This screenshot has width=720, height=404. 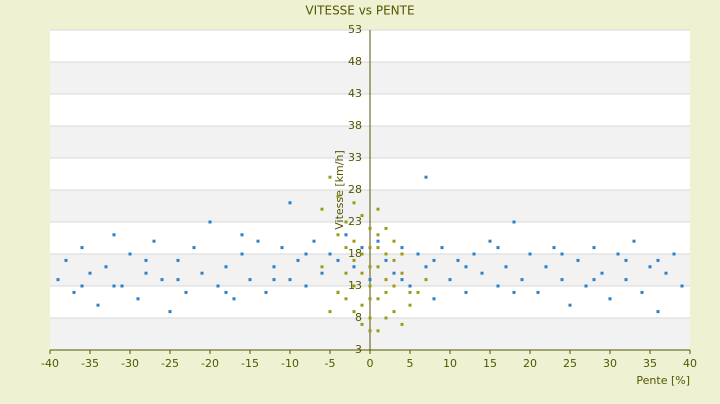 I want to click on x-tick-label: 5, so click(x=410, y=363).